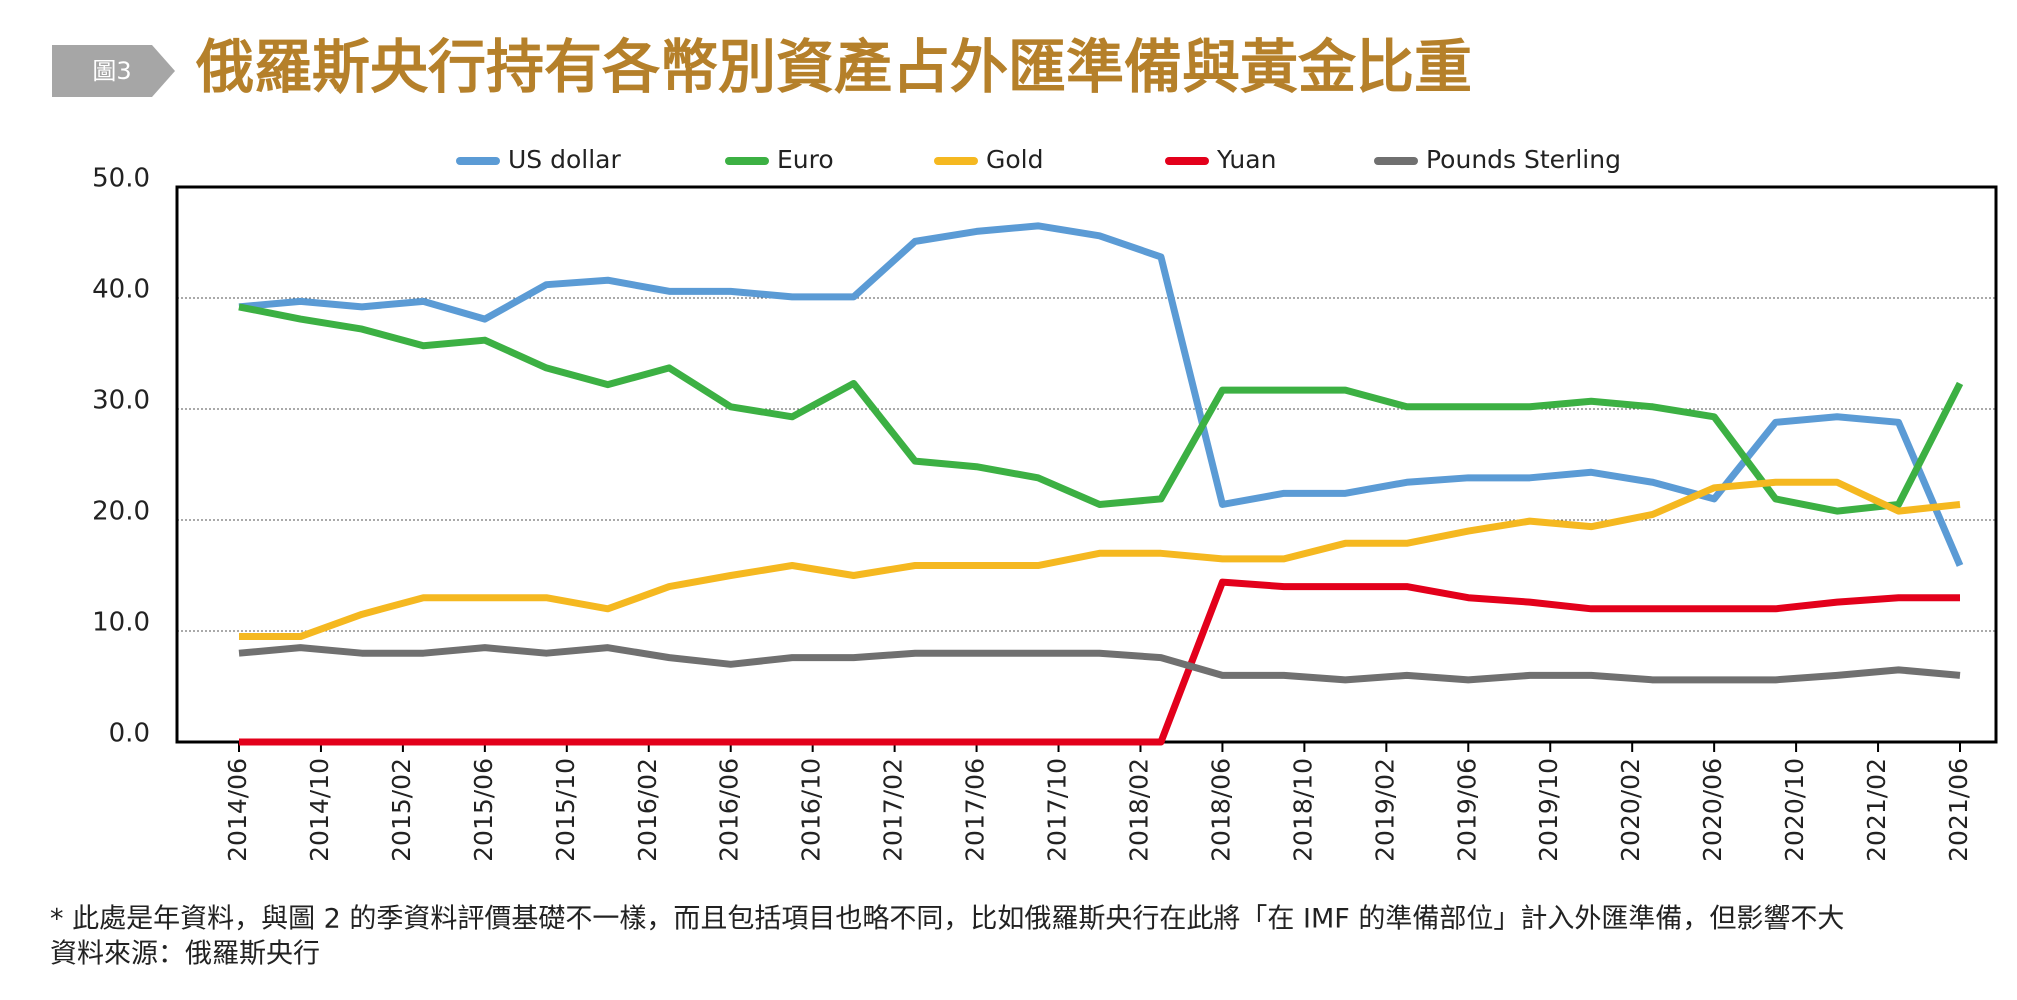  I want to click on x-tick-label: 2021/02, so click(1876, 810).